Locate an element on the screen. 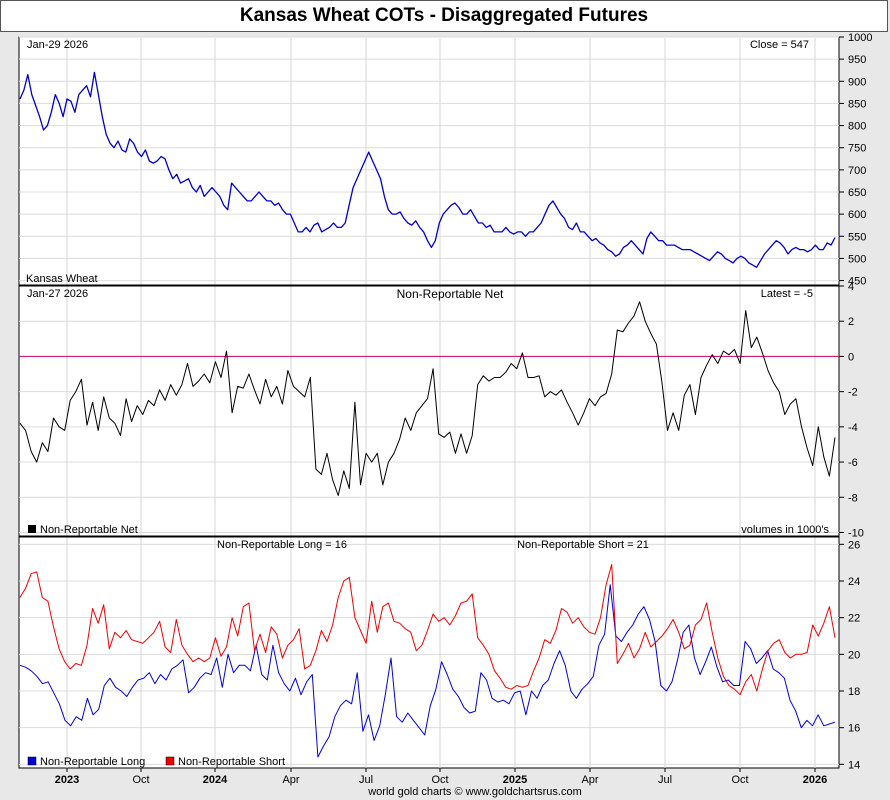 The height and width of the screenshot is (800, 890). y-tick-label: -4 is located at coordinates (853, 428).